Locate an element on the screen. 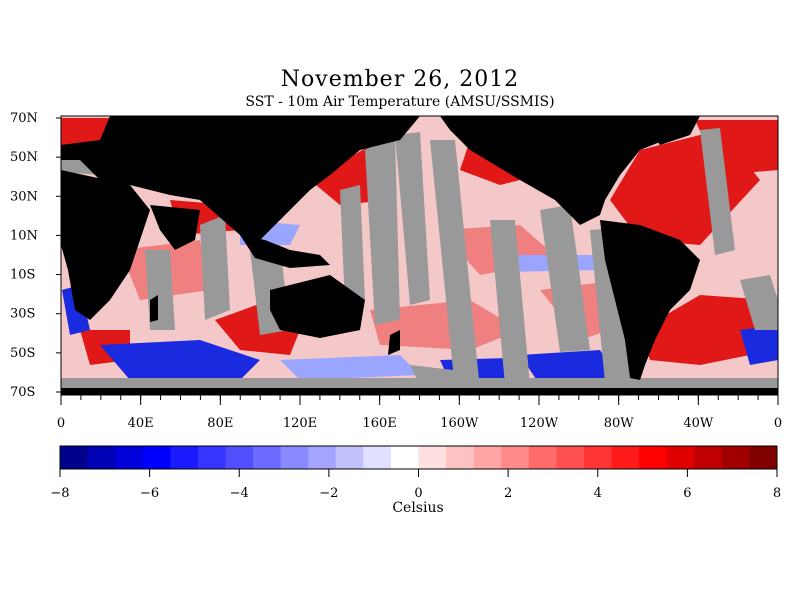  lat-label-50s: 50S is located at coordinates (22, 353).